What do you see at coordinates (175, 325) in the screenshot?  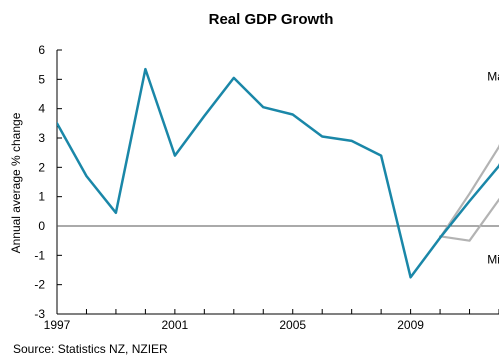 I see `x-tick-label: 2001` at bounding box center [175, 325].